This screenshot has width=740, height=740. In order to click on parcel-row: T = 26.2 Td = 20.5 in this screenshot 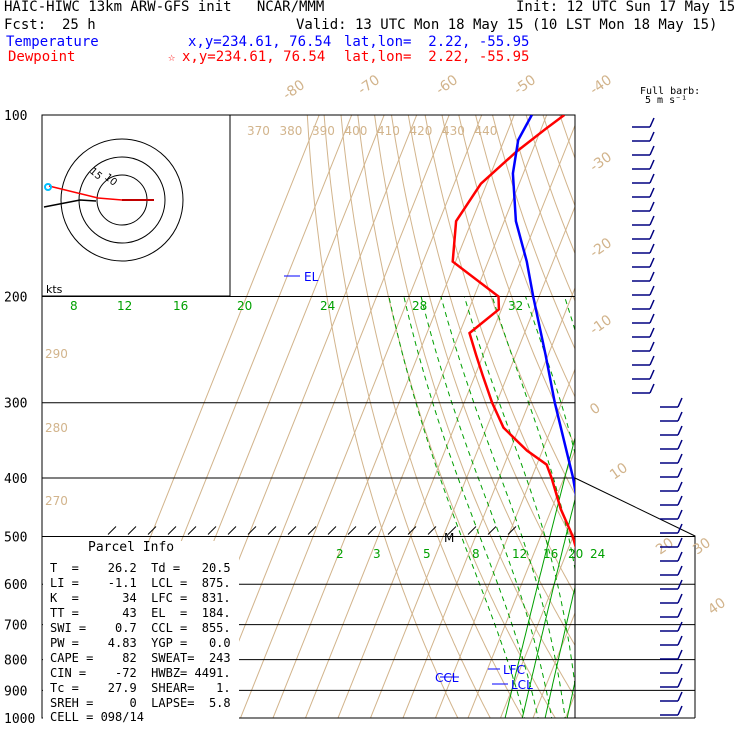, I will do `click(140, 568)`.